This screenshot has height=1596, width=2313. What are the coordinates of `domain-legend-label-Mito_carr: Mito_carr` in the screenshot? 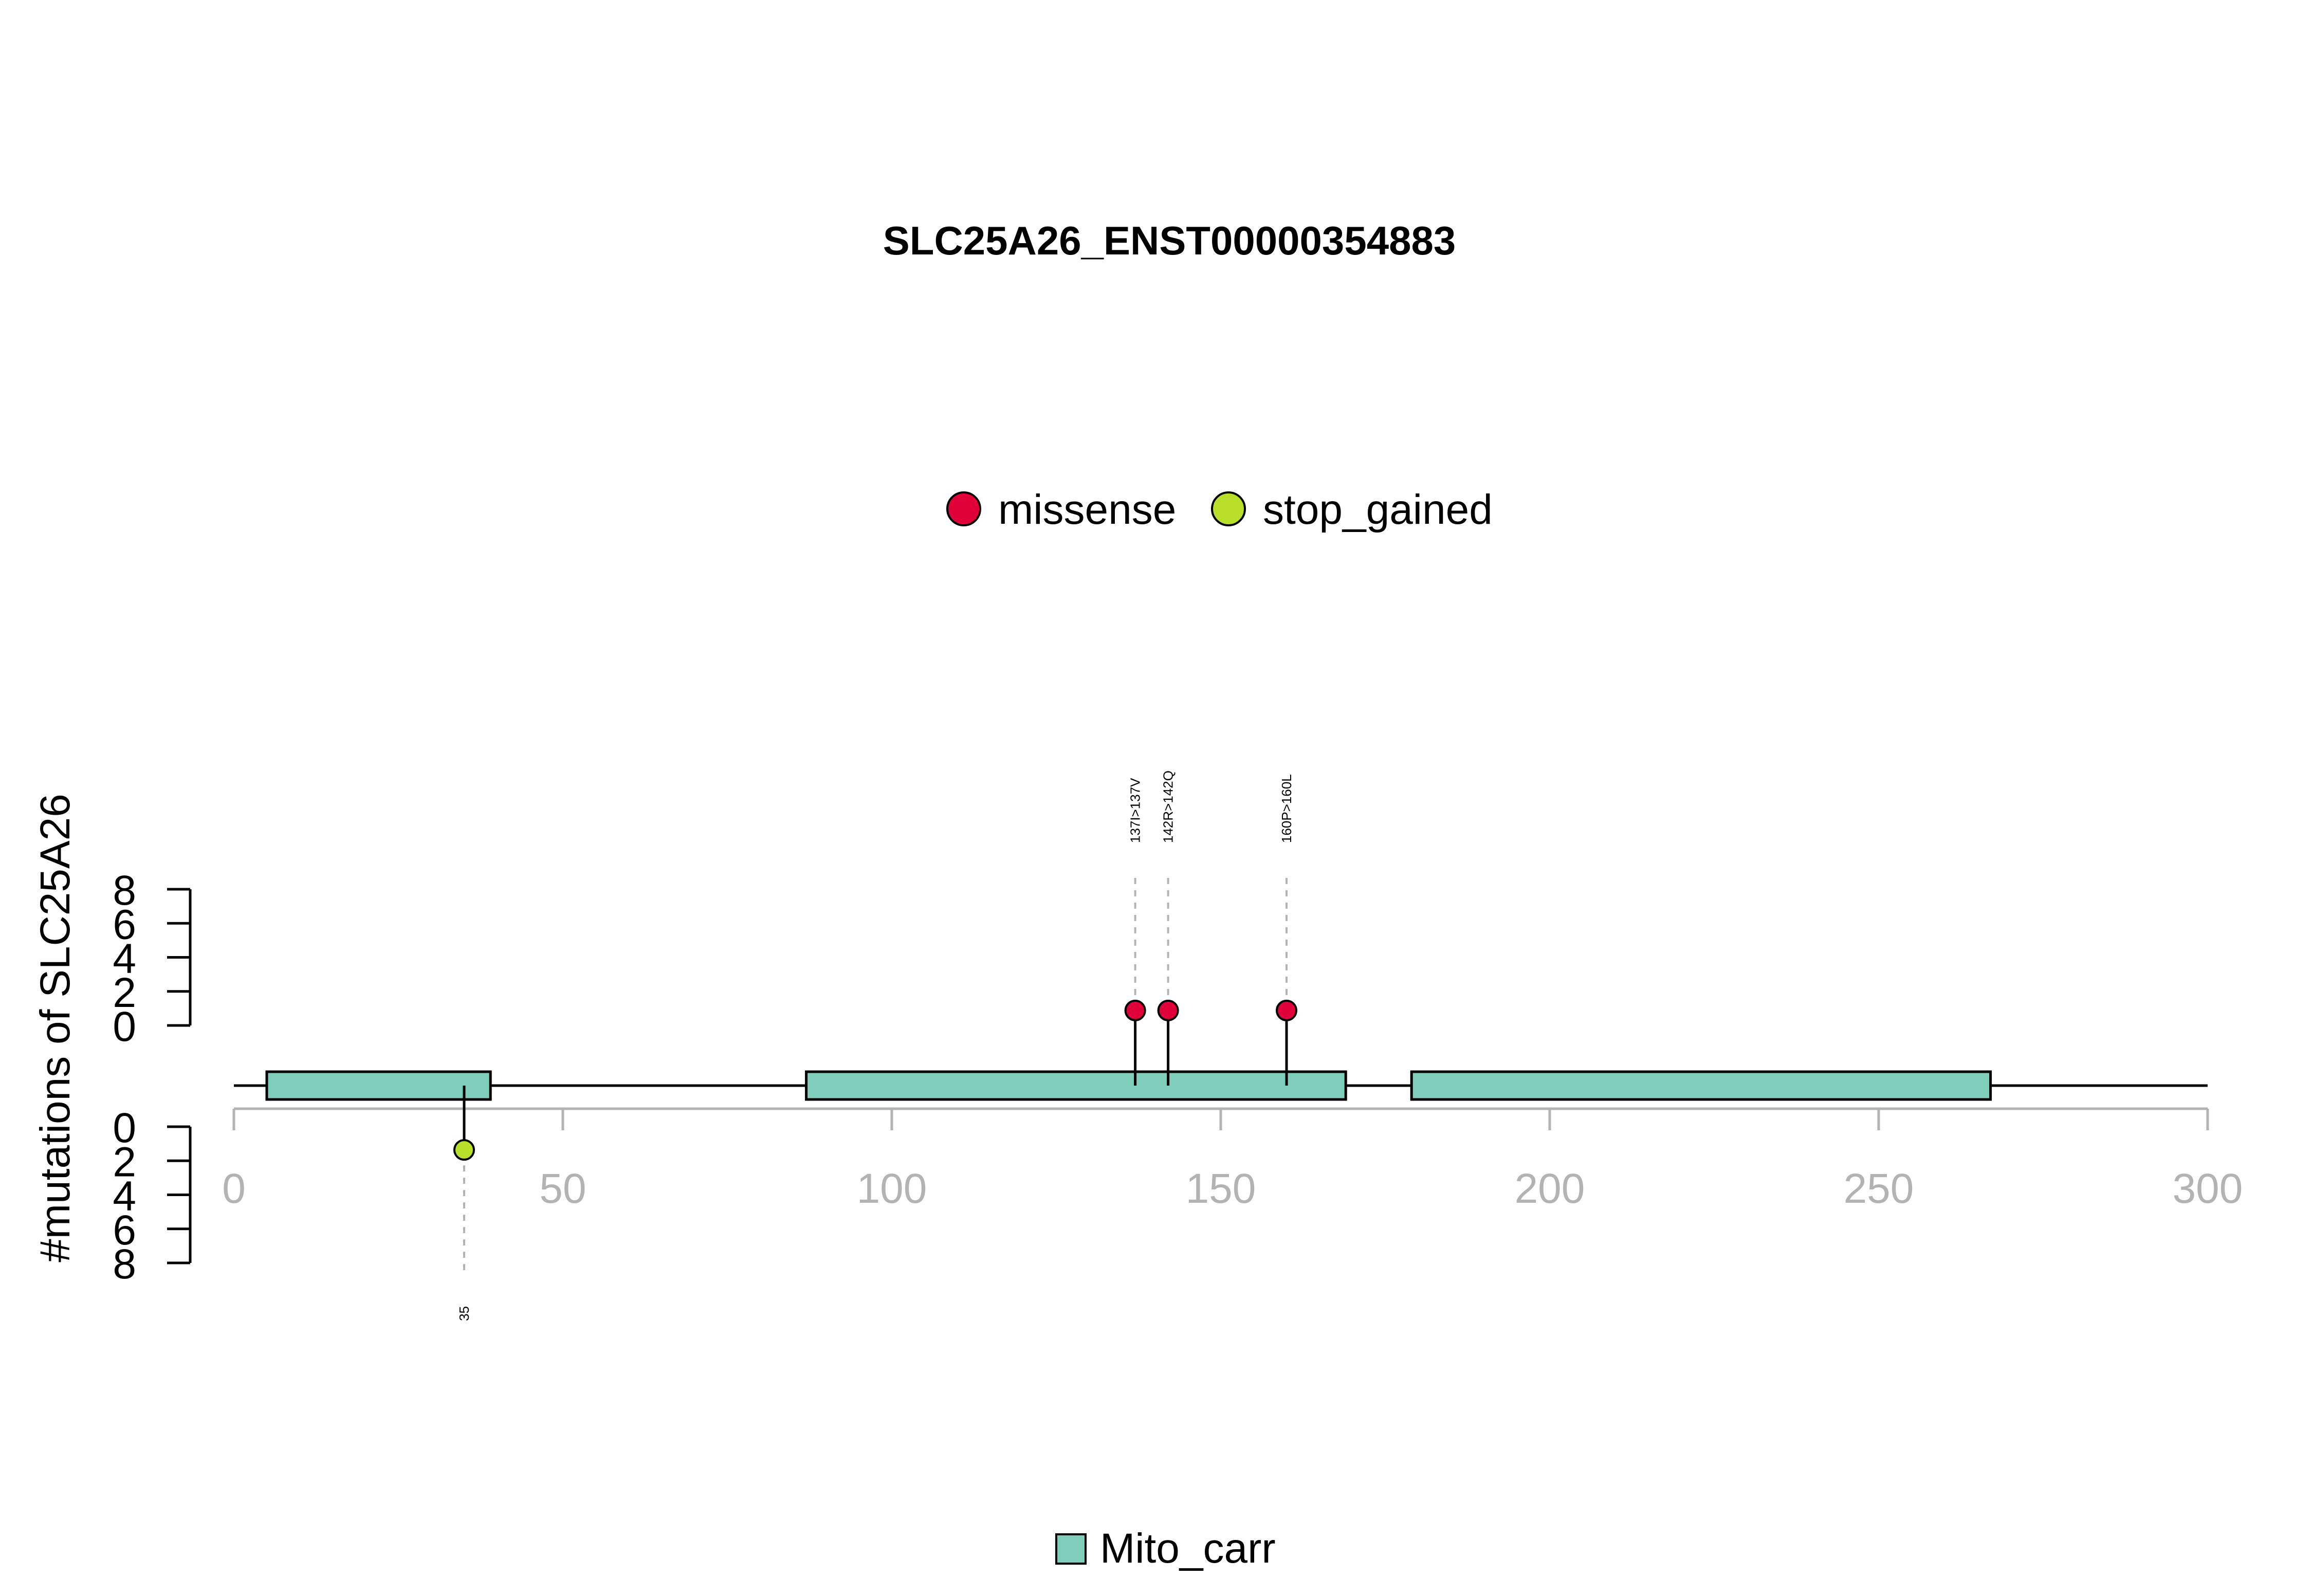 It's located at (1188, 1548).